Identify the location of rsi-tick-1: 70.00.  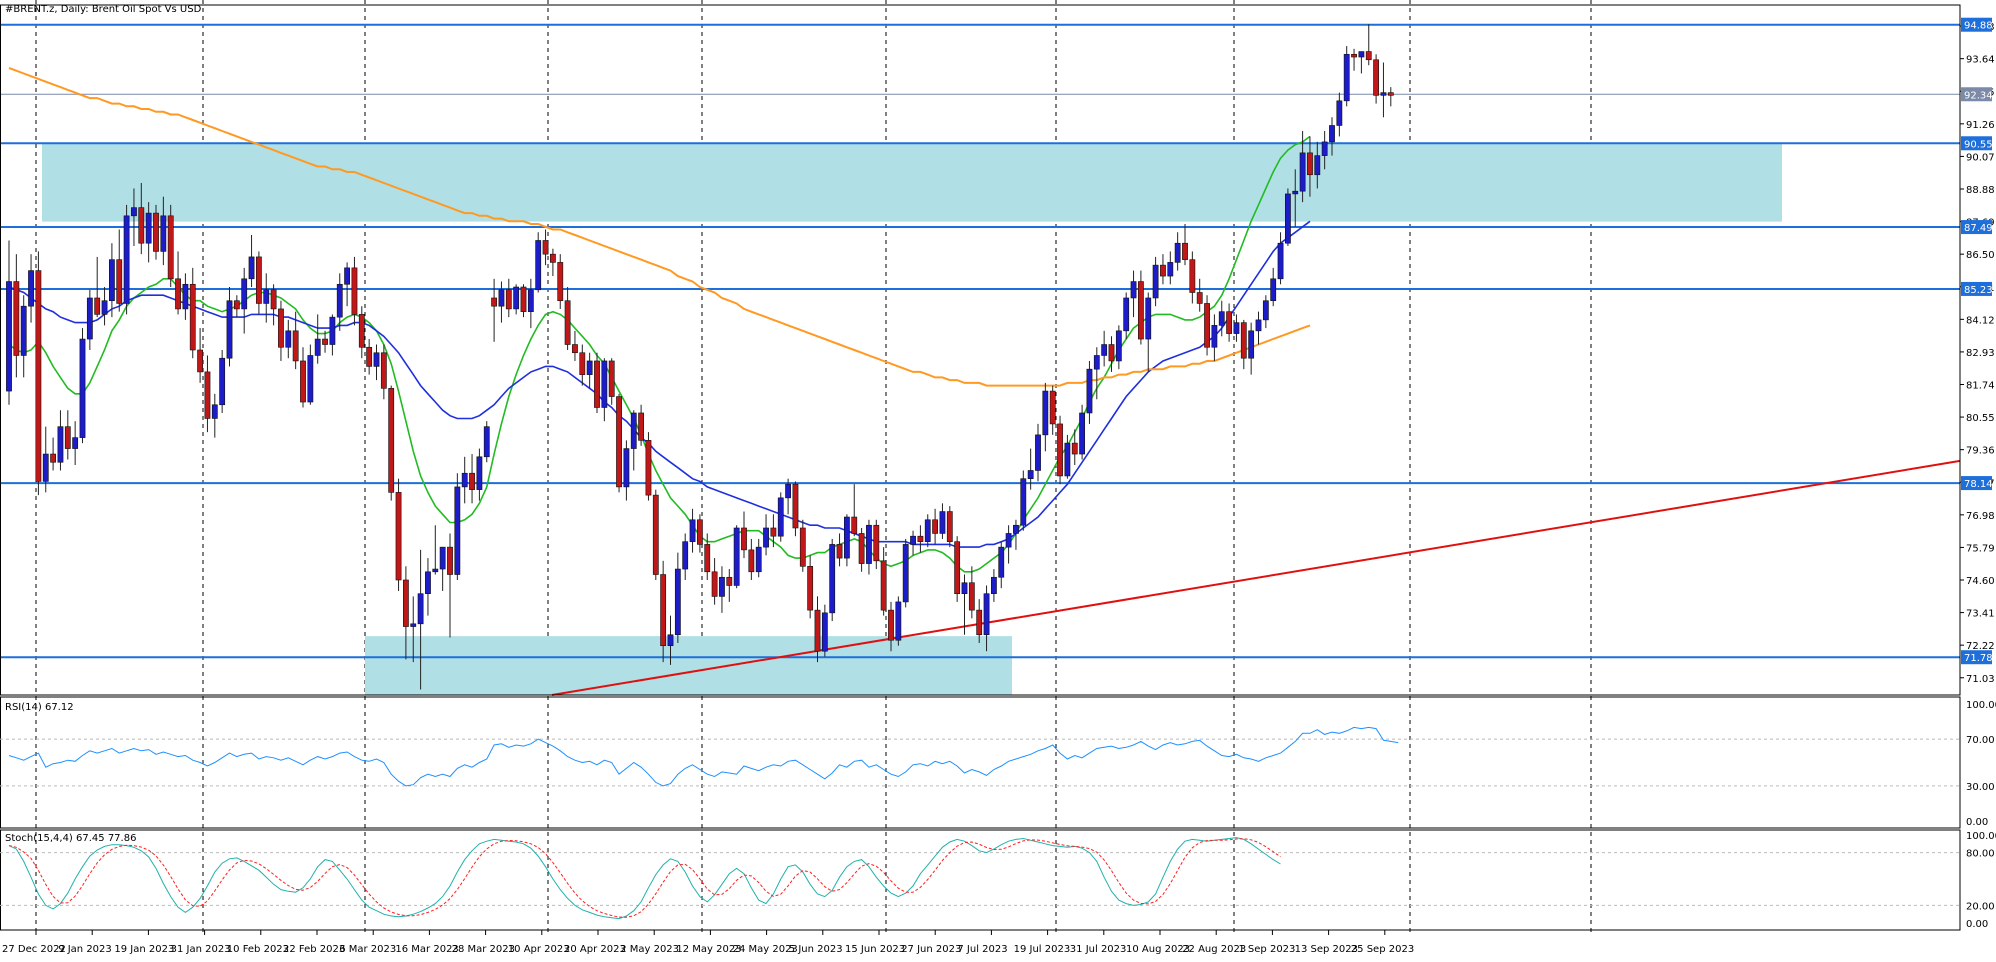
(1980, 740).